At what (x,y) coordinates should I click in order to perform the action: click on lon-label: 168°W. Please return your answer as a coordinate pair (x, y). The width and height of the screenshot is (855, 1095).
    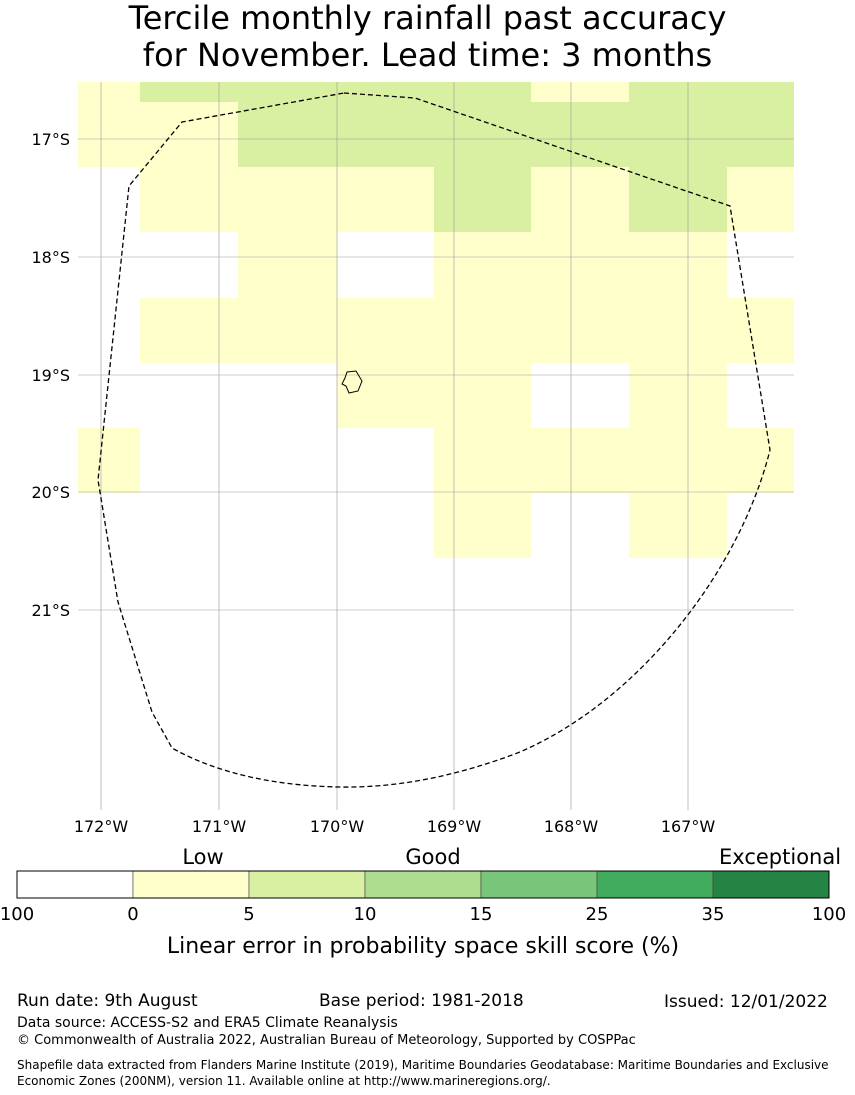
    Looking at the image, I should click on (571, 826).